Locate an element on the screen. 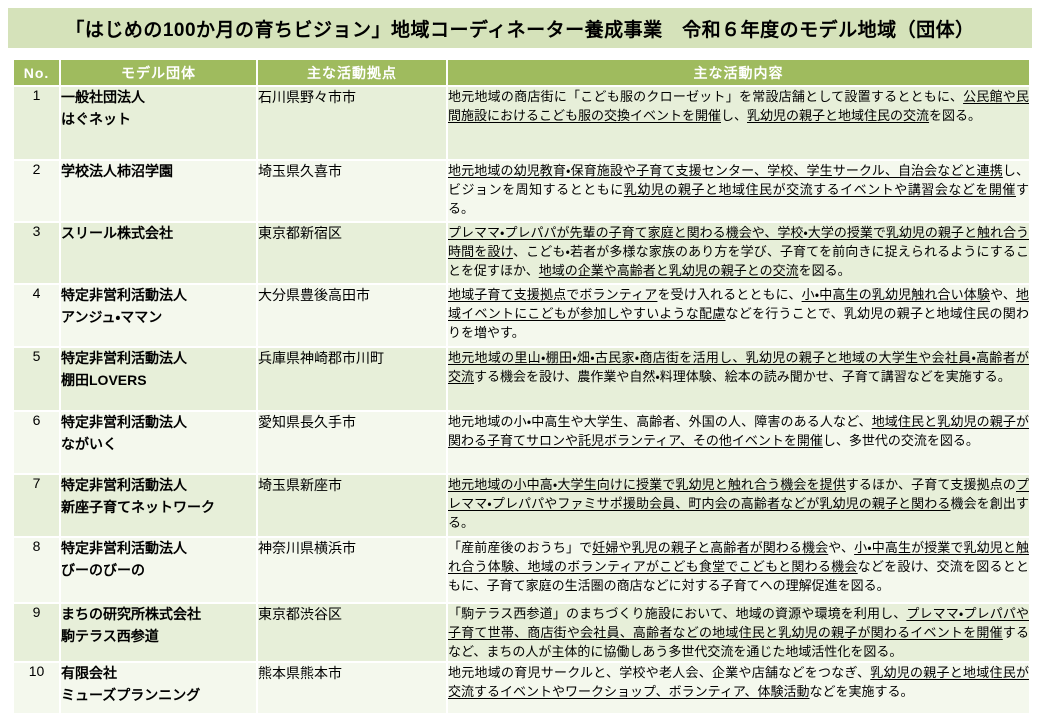 The image size is (1040, 728). organization-name: 特定非営利活動法人 ながいく is located at coordinates (158, 442).